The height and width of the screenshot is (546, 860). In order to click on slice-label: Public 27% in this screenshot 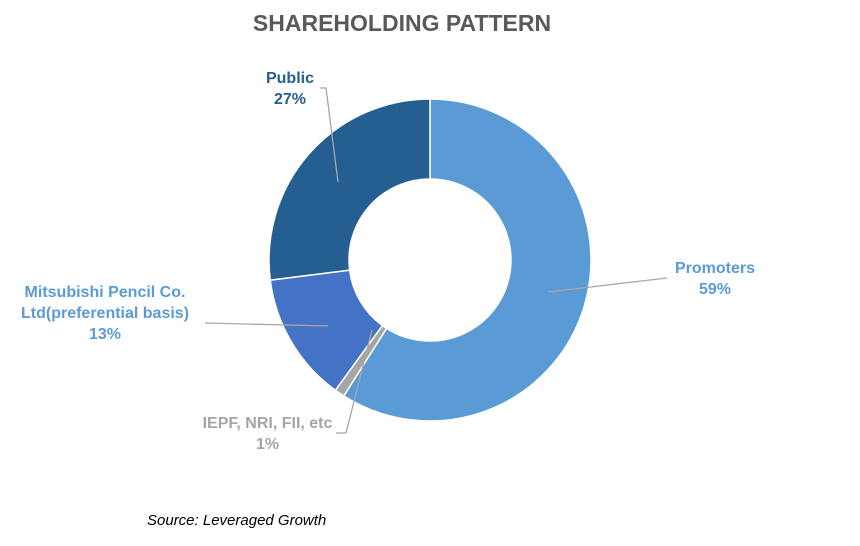, I will do `click(290, 89)`.